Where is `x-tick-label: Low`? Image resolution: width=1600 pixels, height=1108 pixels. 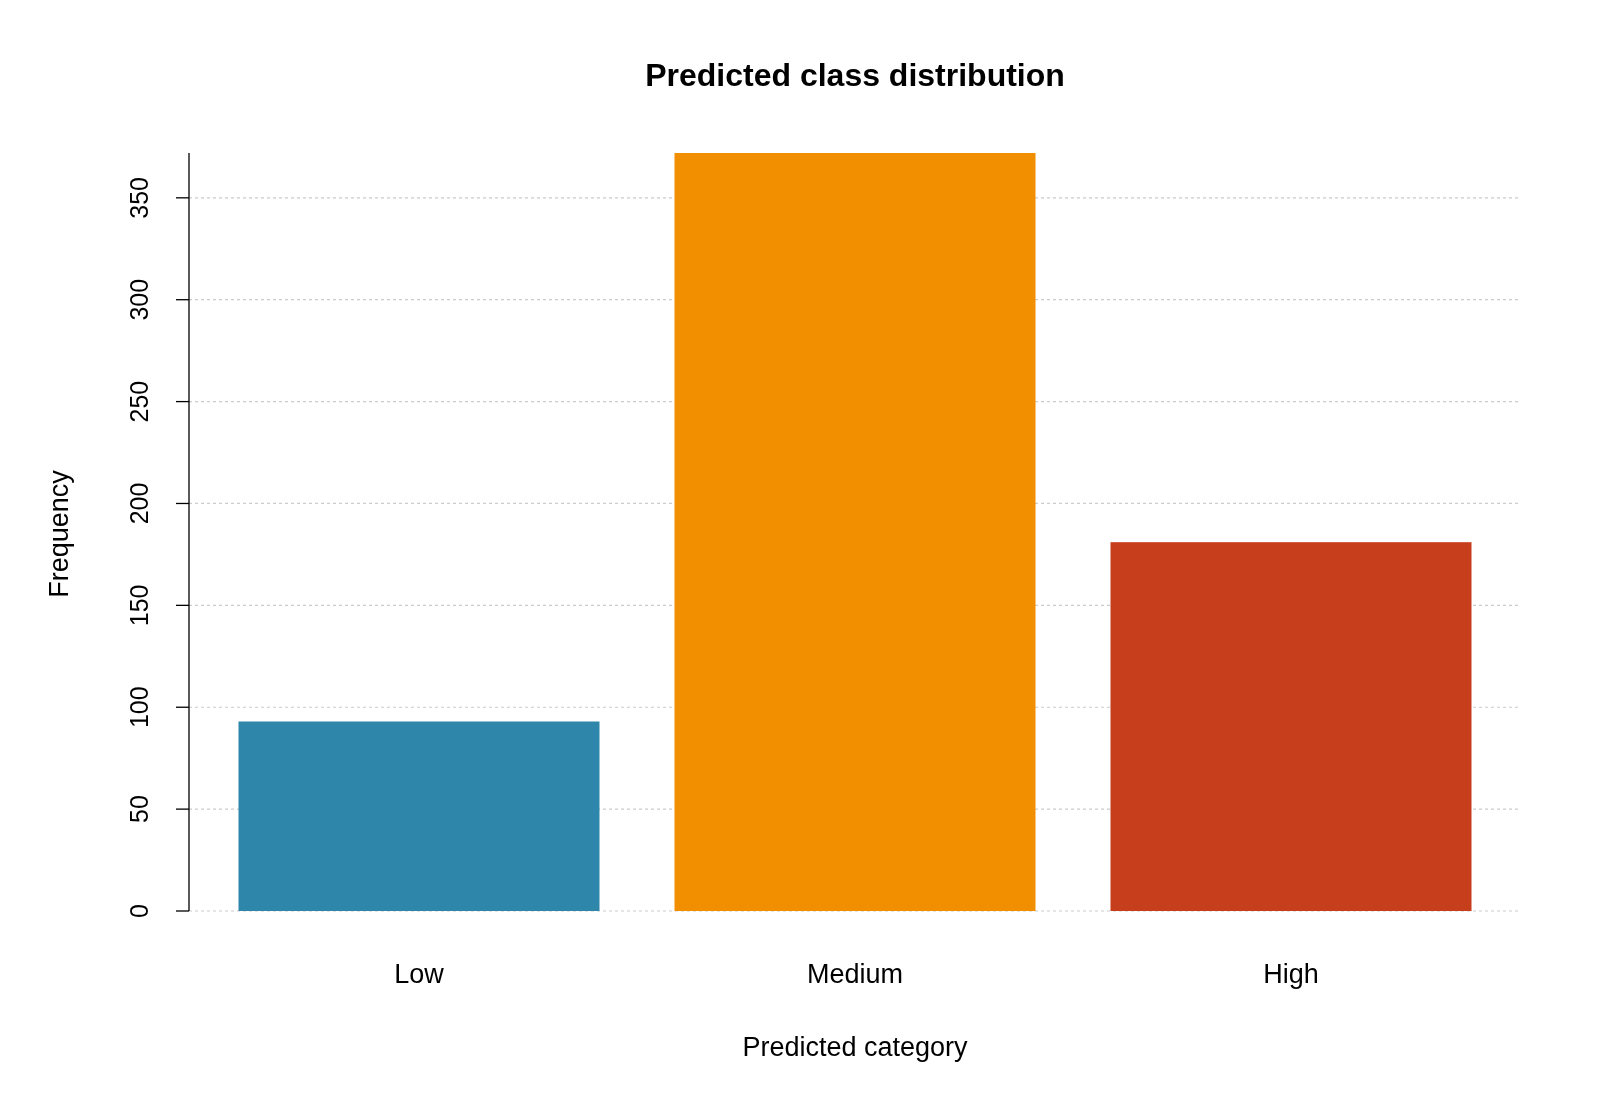
x-tick-label: Low is located at coordinates (419, 974).